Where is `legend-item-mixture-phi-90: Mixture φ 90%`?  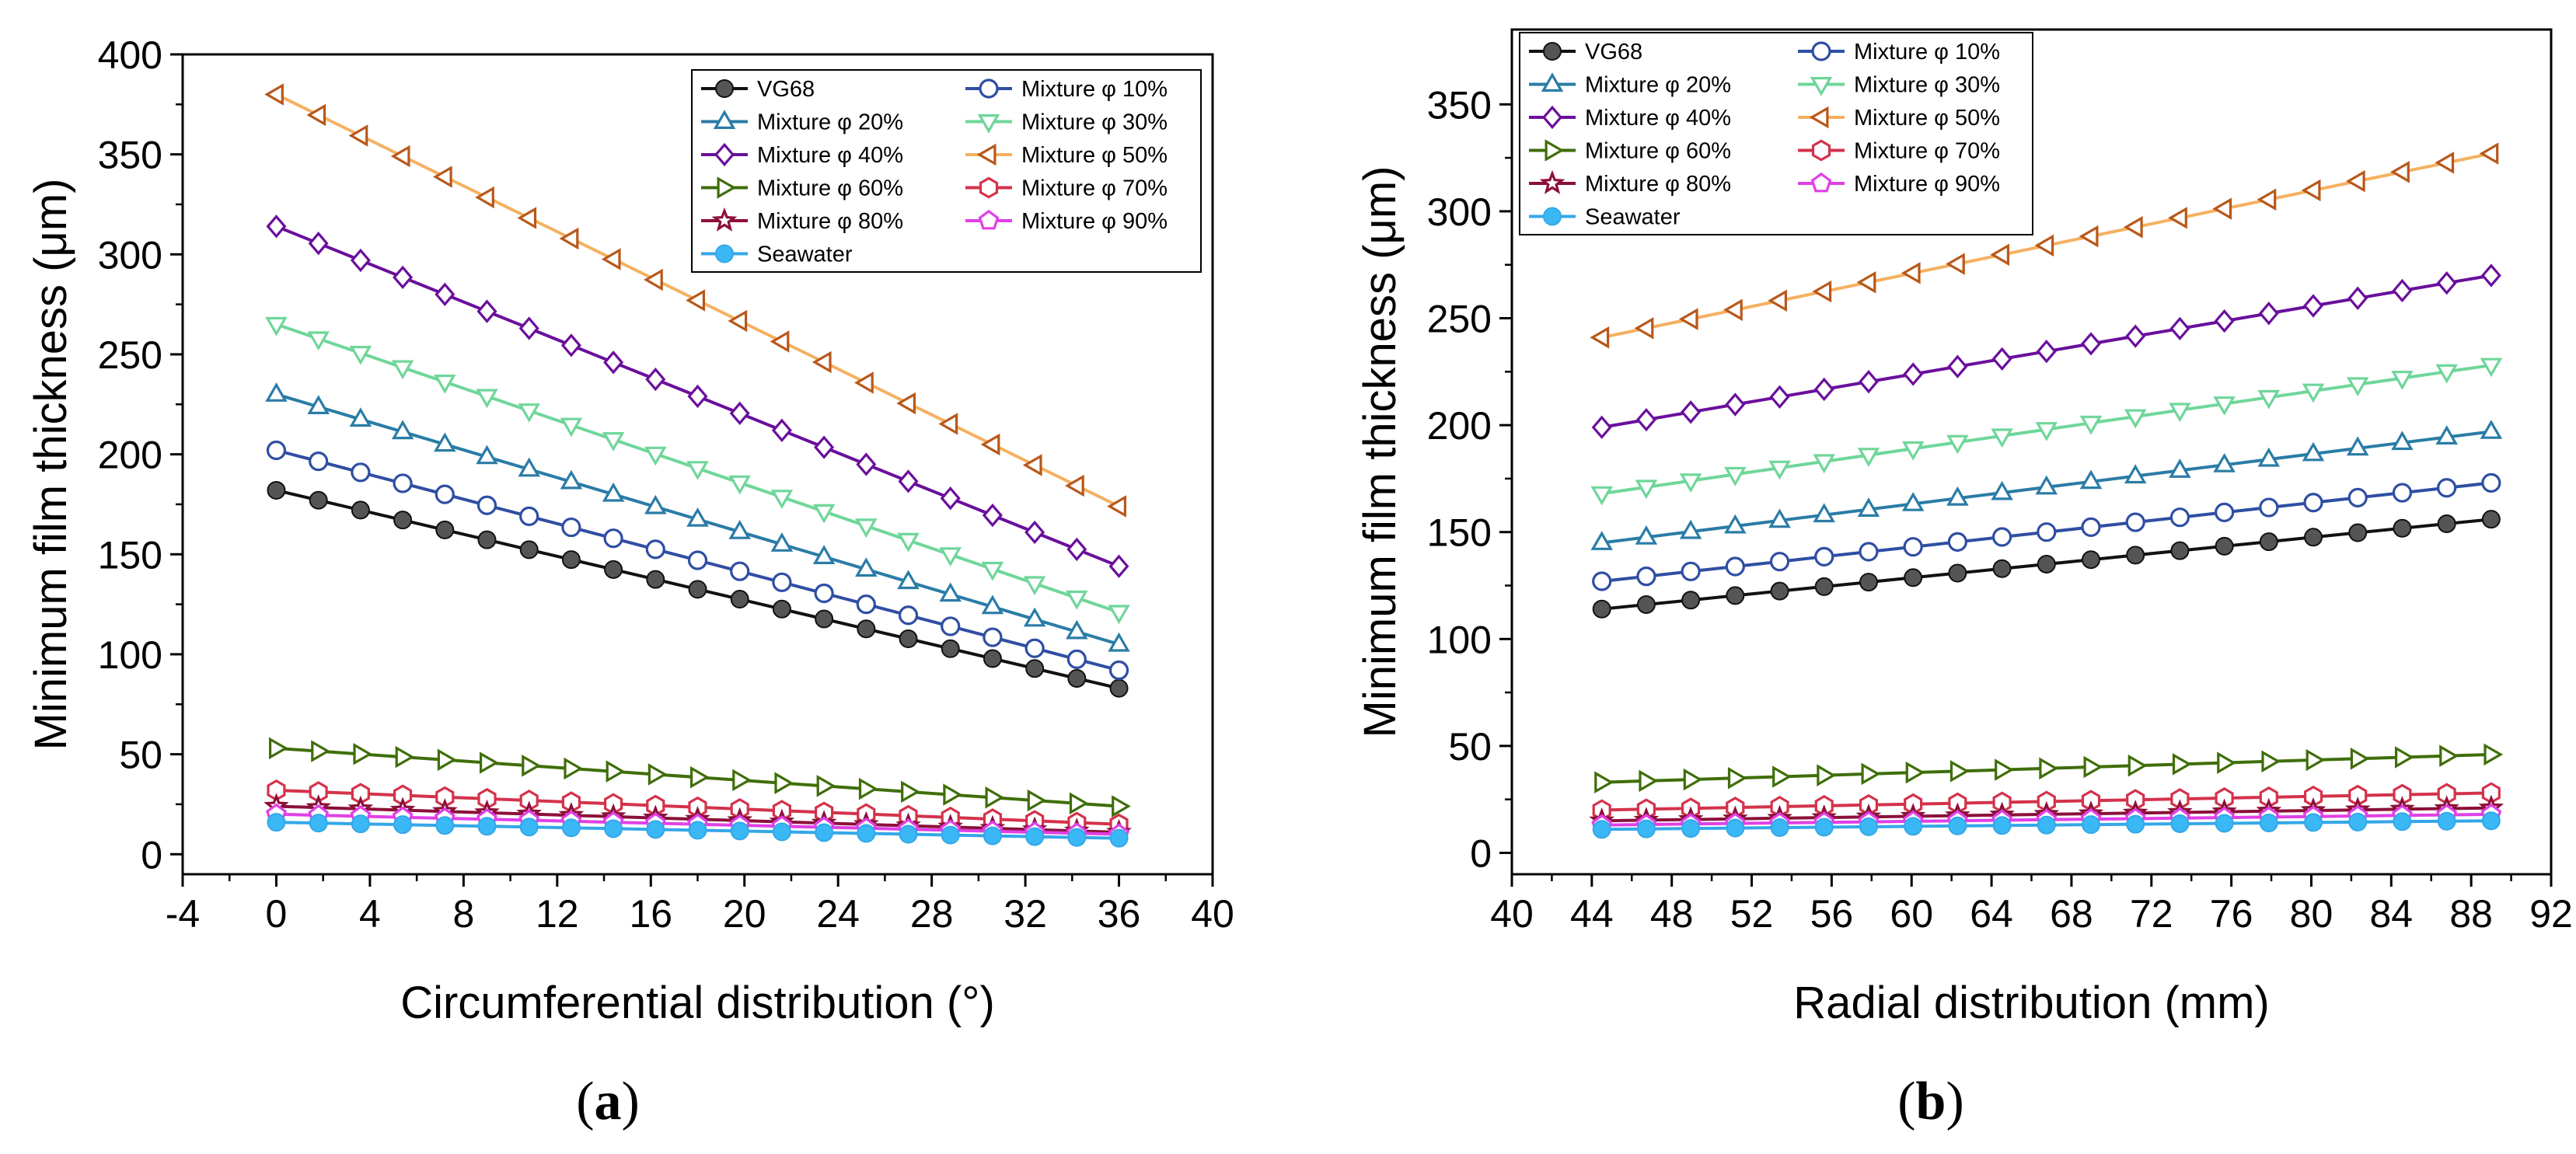
legend-item-mixture-phi-90: Mixture φ 90% is located at coordinates (1067, 221).